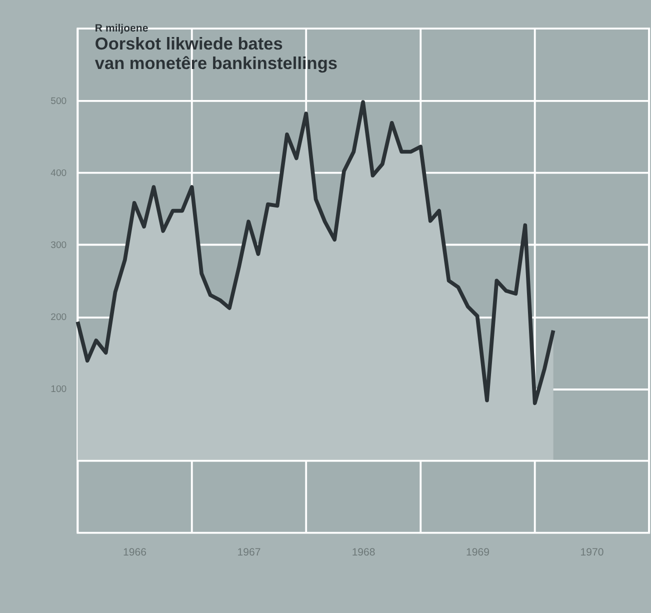 This screenshot has height=613, width=651. I want to click on x-tick-label: 1967, so click(249, 552).